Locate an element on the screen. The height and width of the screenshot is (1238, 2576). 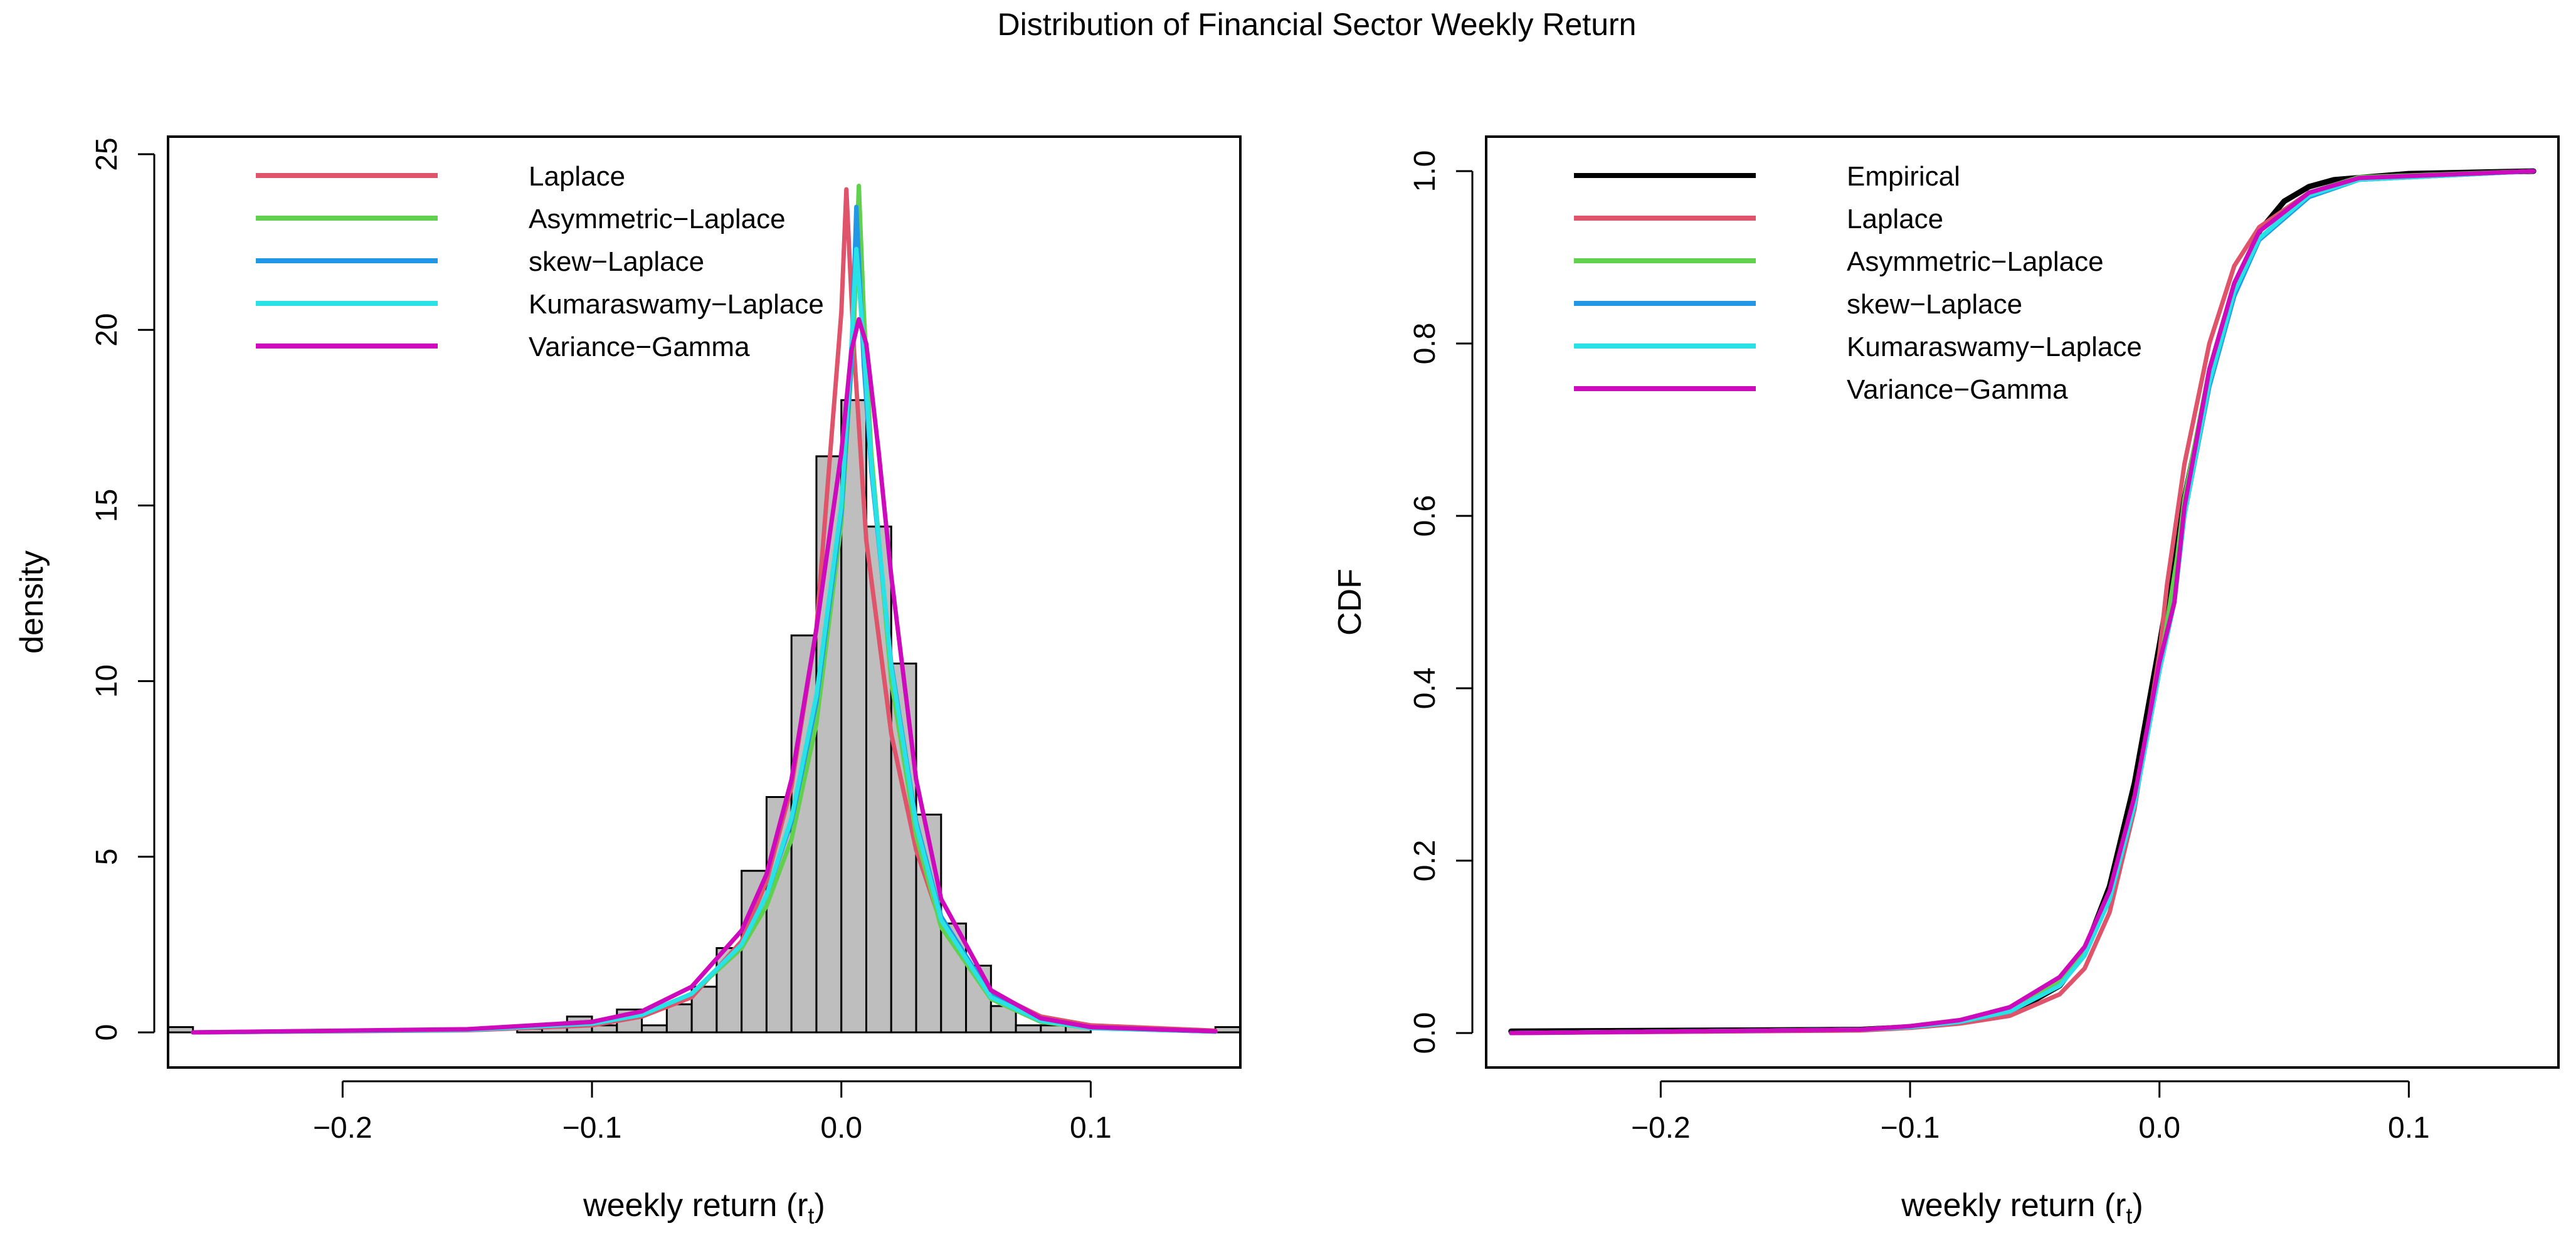
y-tick-label: 0.8 is located at coordinates (1425, 344).